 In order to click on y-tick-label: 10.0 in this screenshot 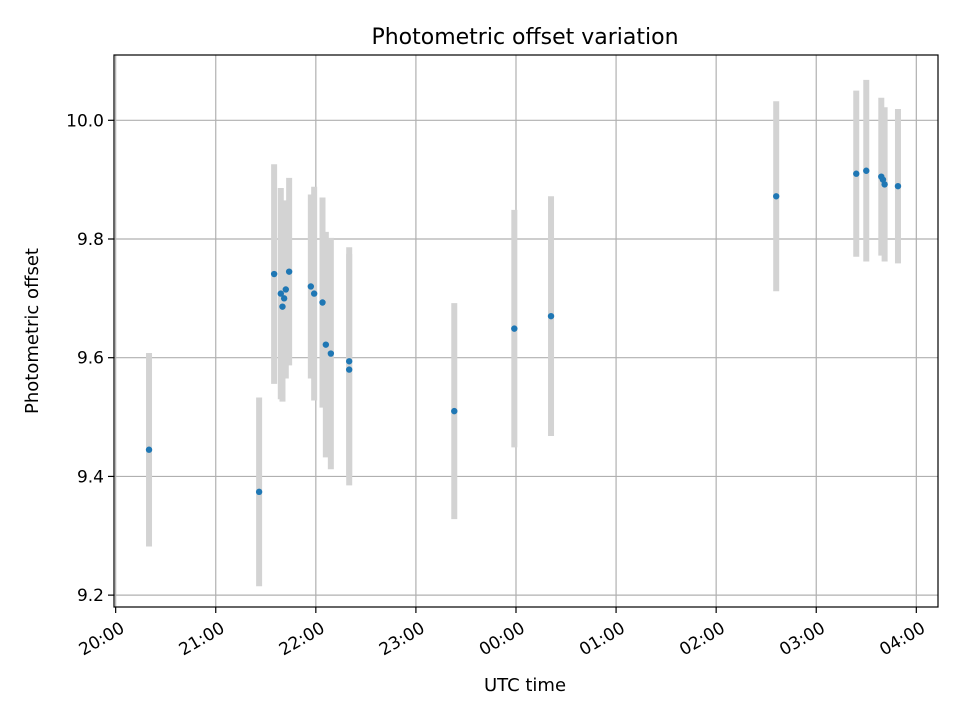, I will do `click(85, 121)`.